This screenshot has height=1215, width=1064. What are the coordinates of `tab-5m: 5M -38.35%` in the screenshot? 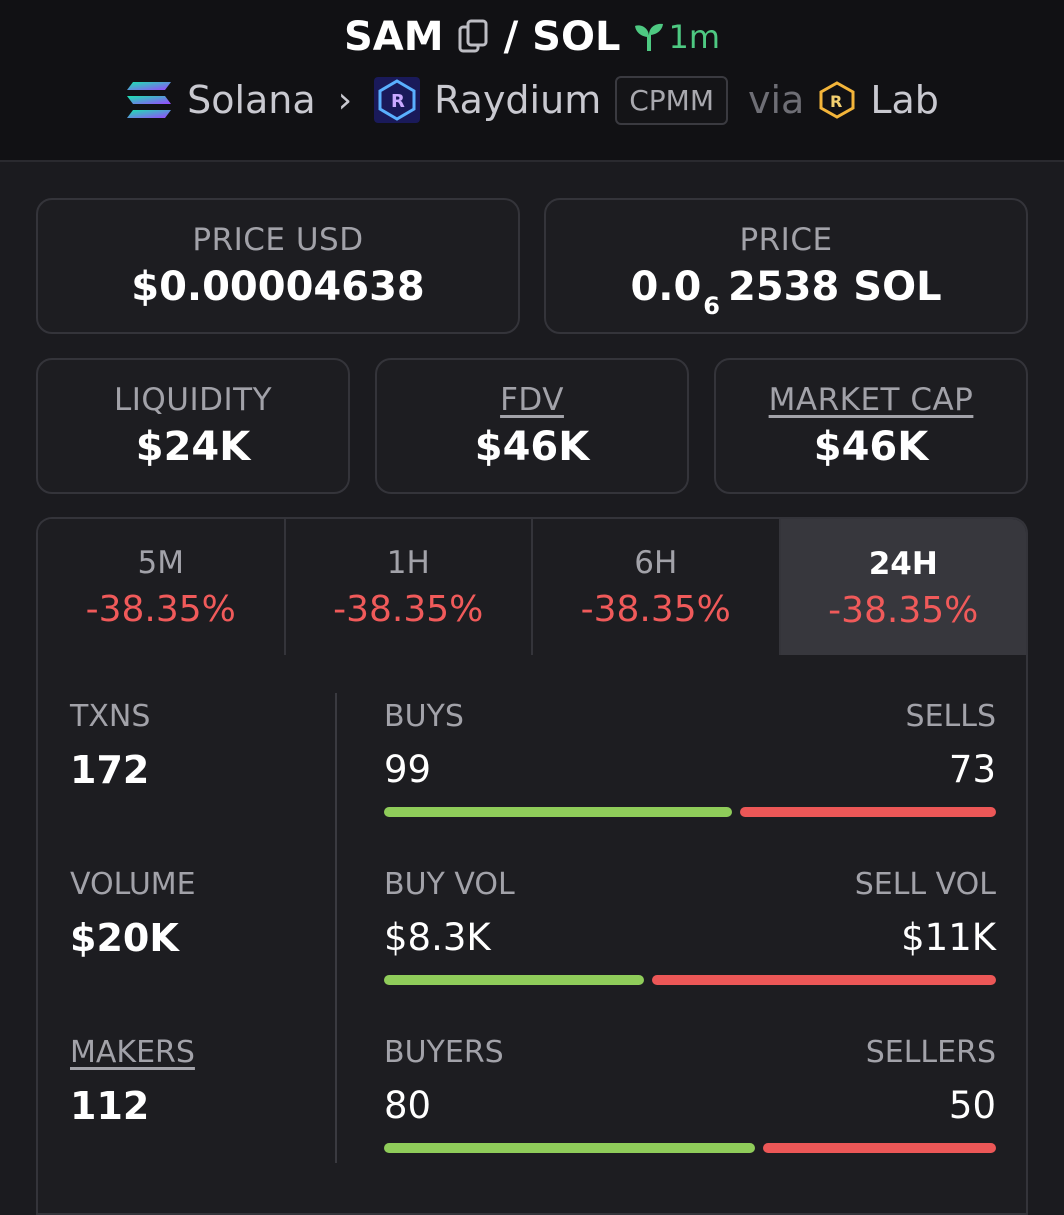 It's located at (162, 588).